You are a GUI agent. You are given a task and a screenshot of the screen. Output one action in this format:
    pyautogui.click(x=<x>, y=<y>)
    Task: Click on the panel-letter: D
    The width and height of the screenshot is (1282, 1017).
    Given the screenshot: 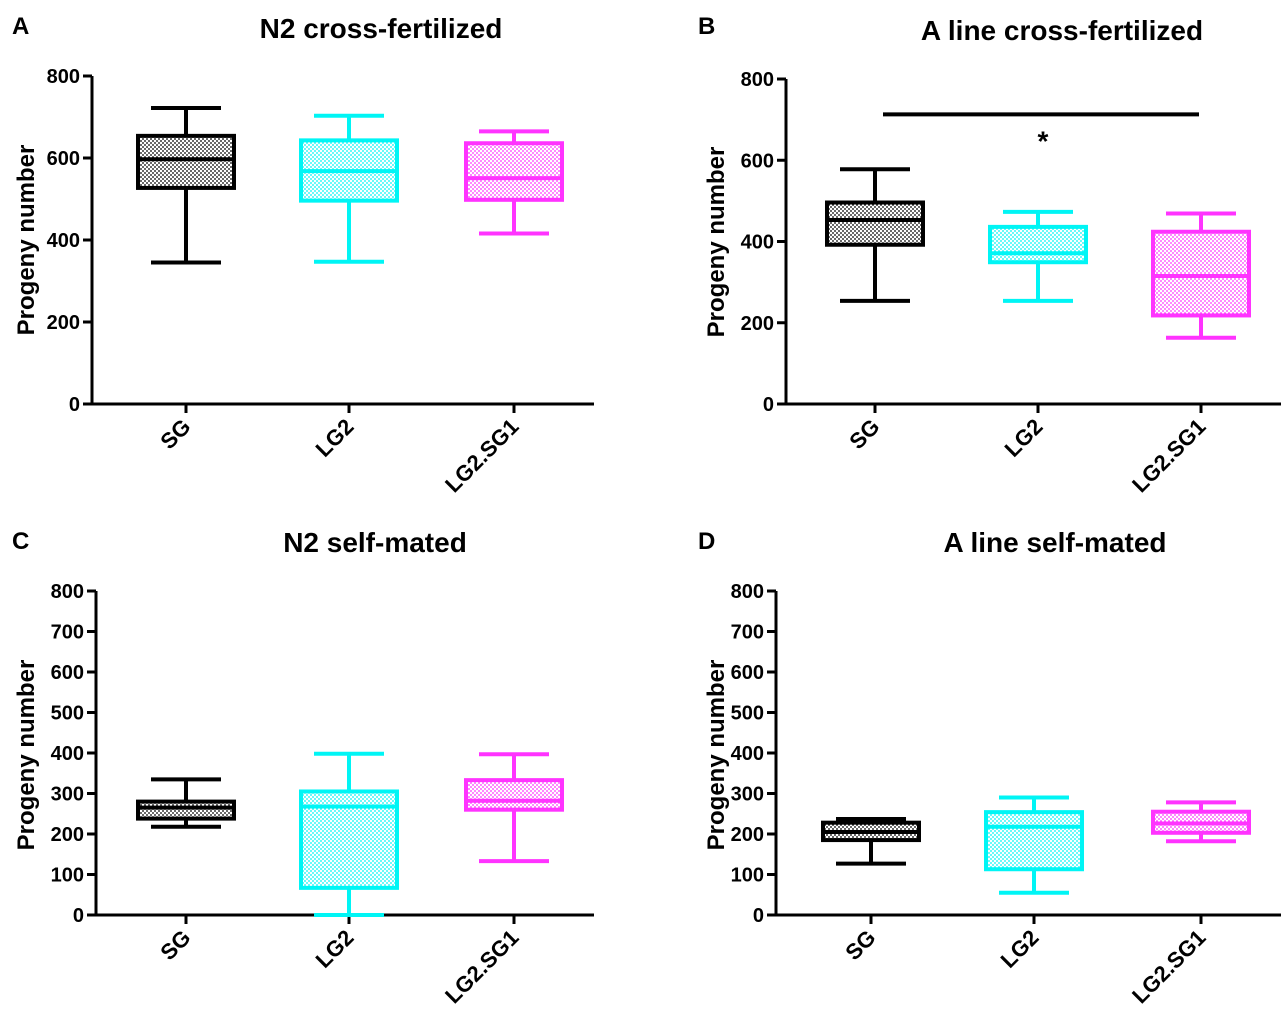 What is the action you would take?
    pyautogui.click(x=706, y=541)
    